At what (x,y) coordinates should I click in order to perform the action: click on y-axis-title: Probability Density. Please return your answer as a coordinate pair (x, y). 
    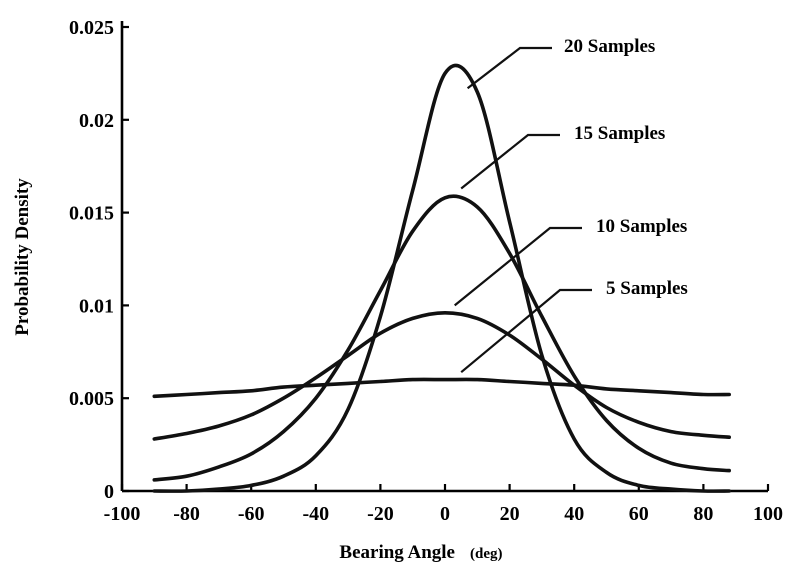
    Looking at the image, I should click on (22, 257).